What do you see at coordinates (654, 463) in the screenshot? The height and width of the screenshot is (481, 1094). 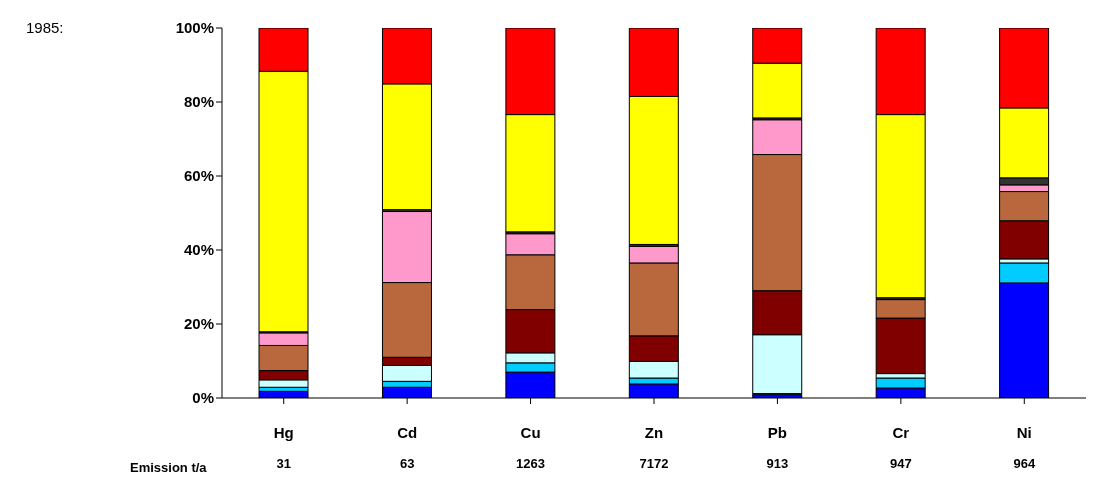 I see `text: 7172` at bounding box center [654, 463].